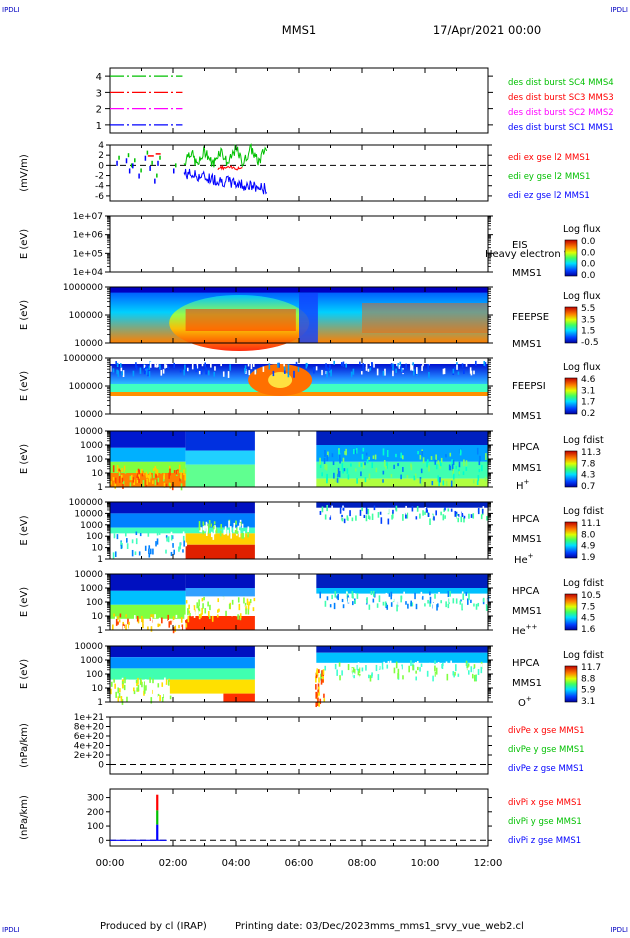 The image size is (630, 938). What do you see at coordinates (588, 403) in the screenshot?
I see `colorbar-tick-label: 1.7` at bounding box center [588, 403].